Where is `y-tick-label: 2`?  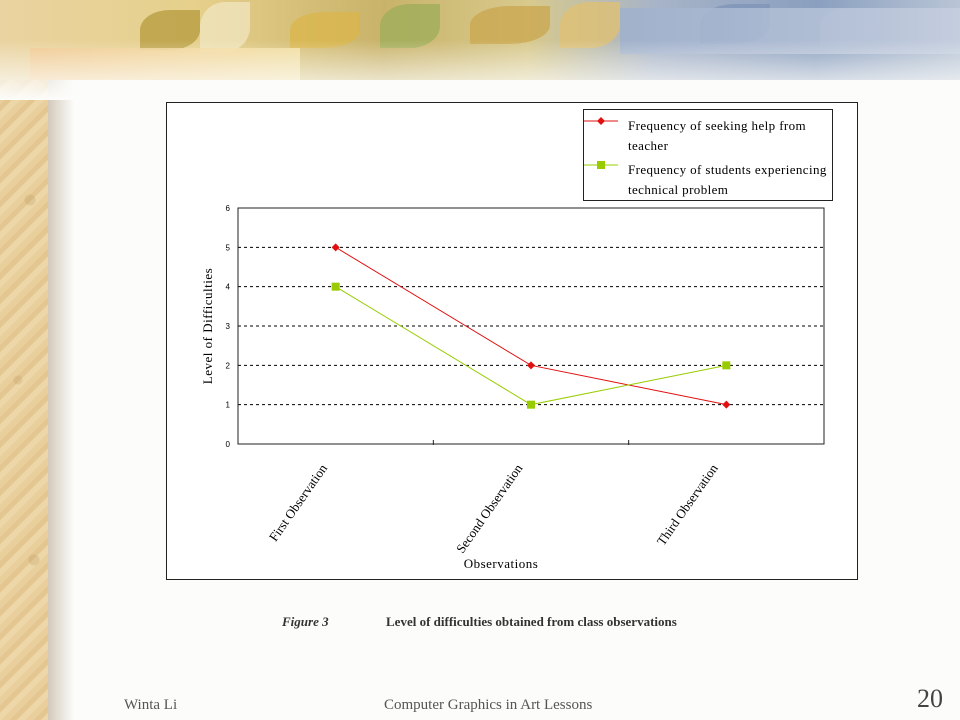 y-tick-label: 2 is located at coordinates (228, 365).